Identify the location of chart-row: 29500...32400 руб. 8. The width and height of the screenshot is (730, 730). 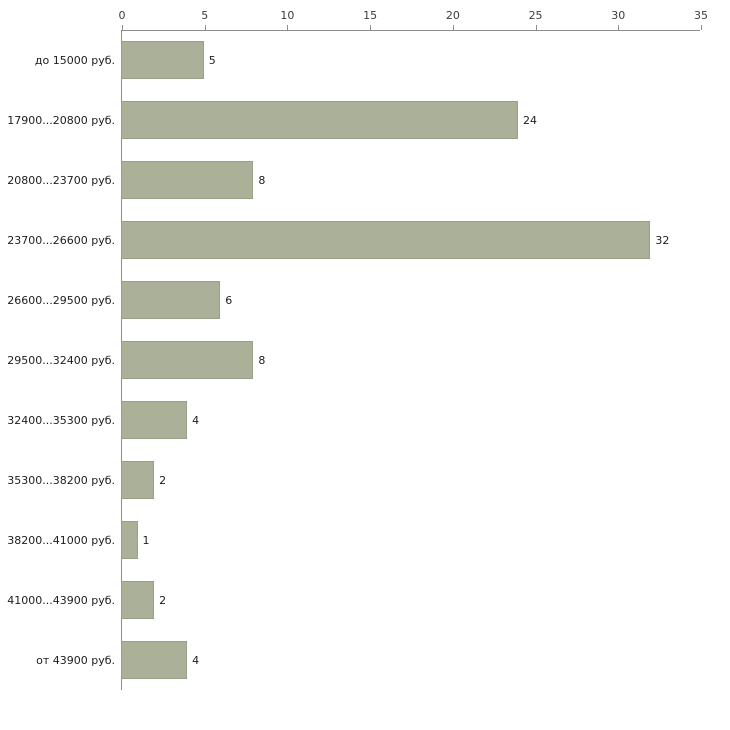
(365, 360).